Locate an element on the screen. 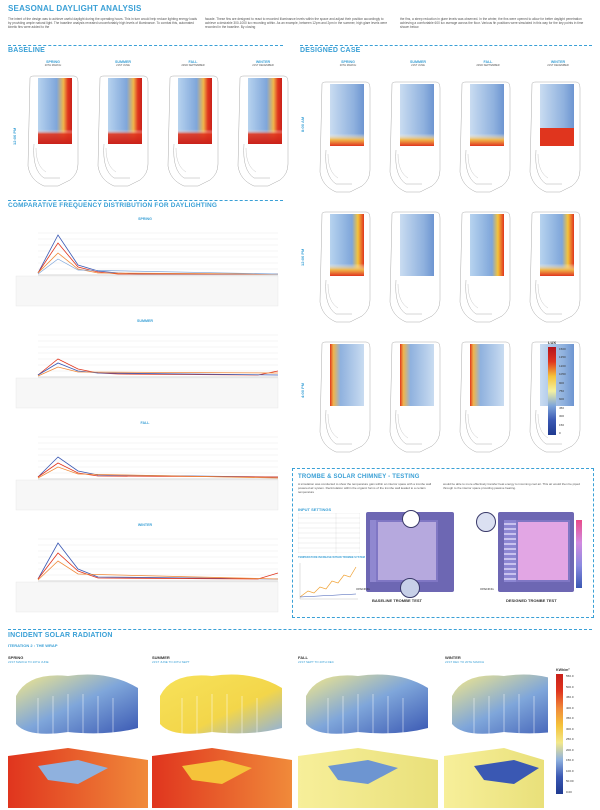  solar-range: 21ST JUNE TO 20TH SEPT is located at coordinates (171, 662).